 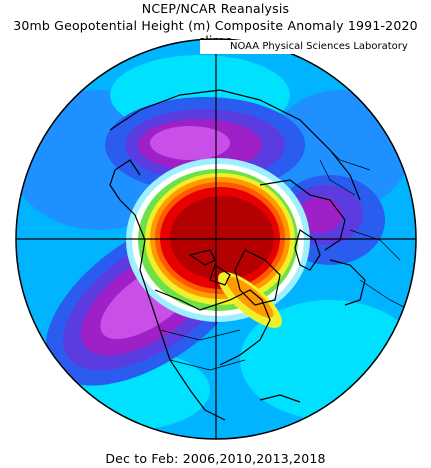 What do you see at coordinates (307, 47) in the screenshot?
I see `credit-label: NOAA Physical Sciences Laboratory` at bounding box center [307, 47].